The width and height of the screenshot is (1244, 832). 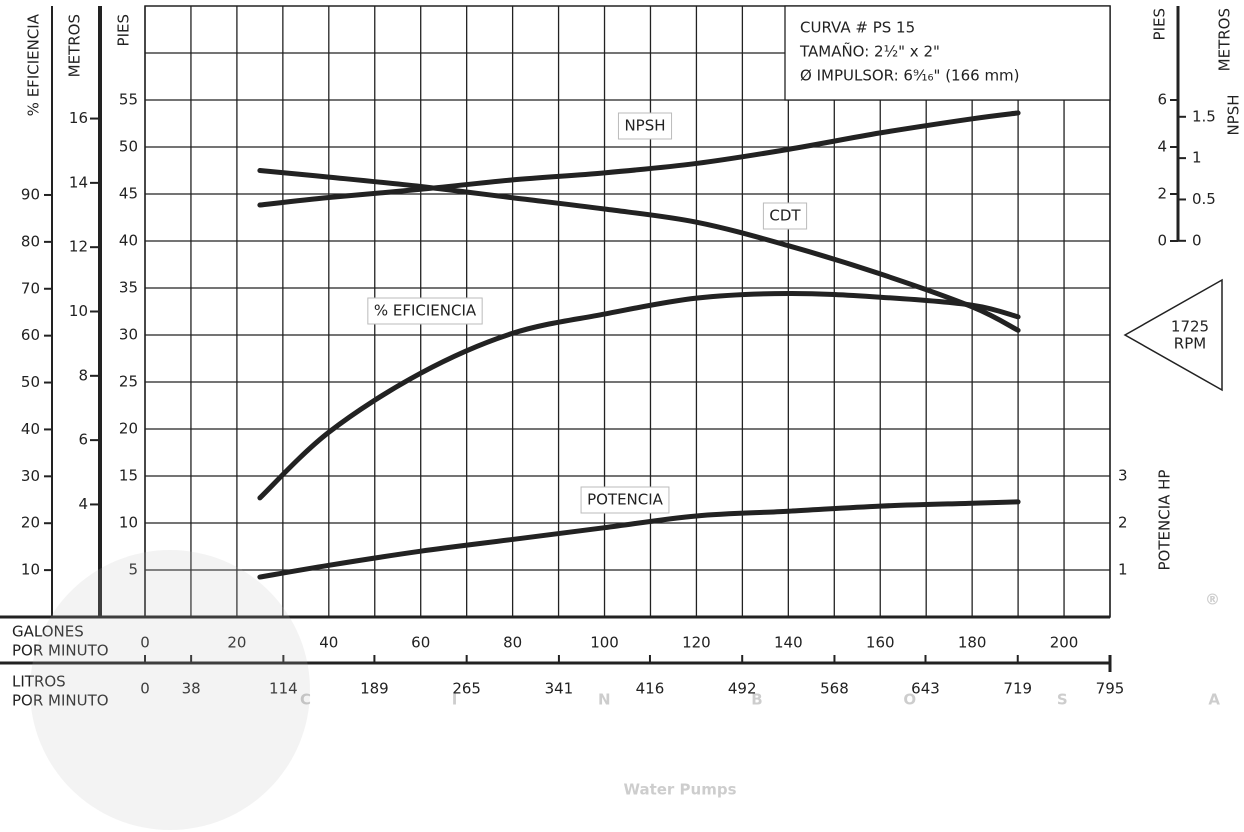 I want to click on x2-tick-label: 114, so click(x=283, y=689).